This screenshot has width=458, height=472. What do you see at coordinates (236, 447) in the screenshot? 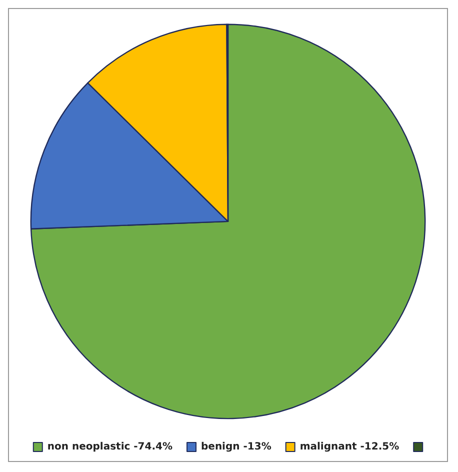
I see `legend-label: benign -13%` at bounding box center [236, 447].